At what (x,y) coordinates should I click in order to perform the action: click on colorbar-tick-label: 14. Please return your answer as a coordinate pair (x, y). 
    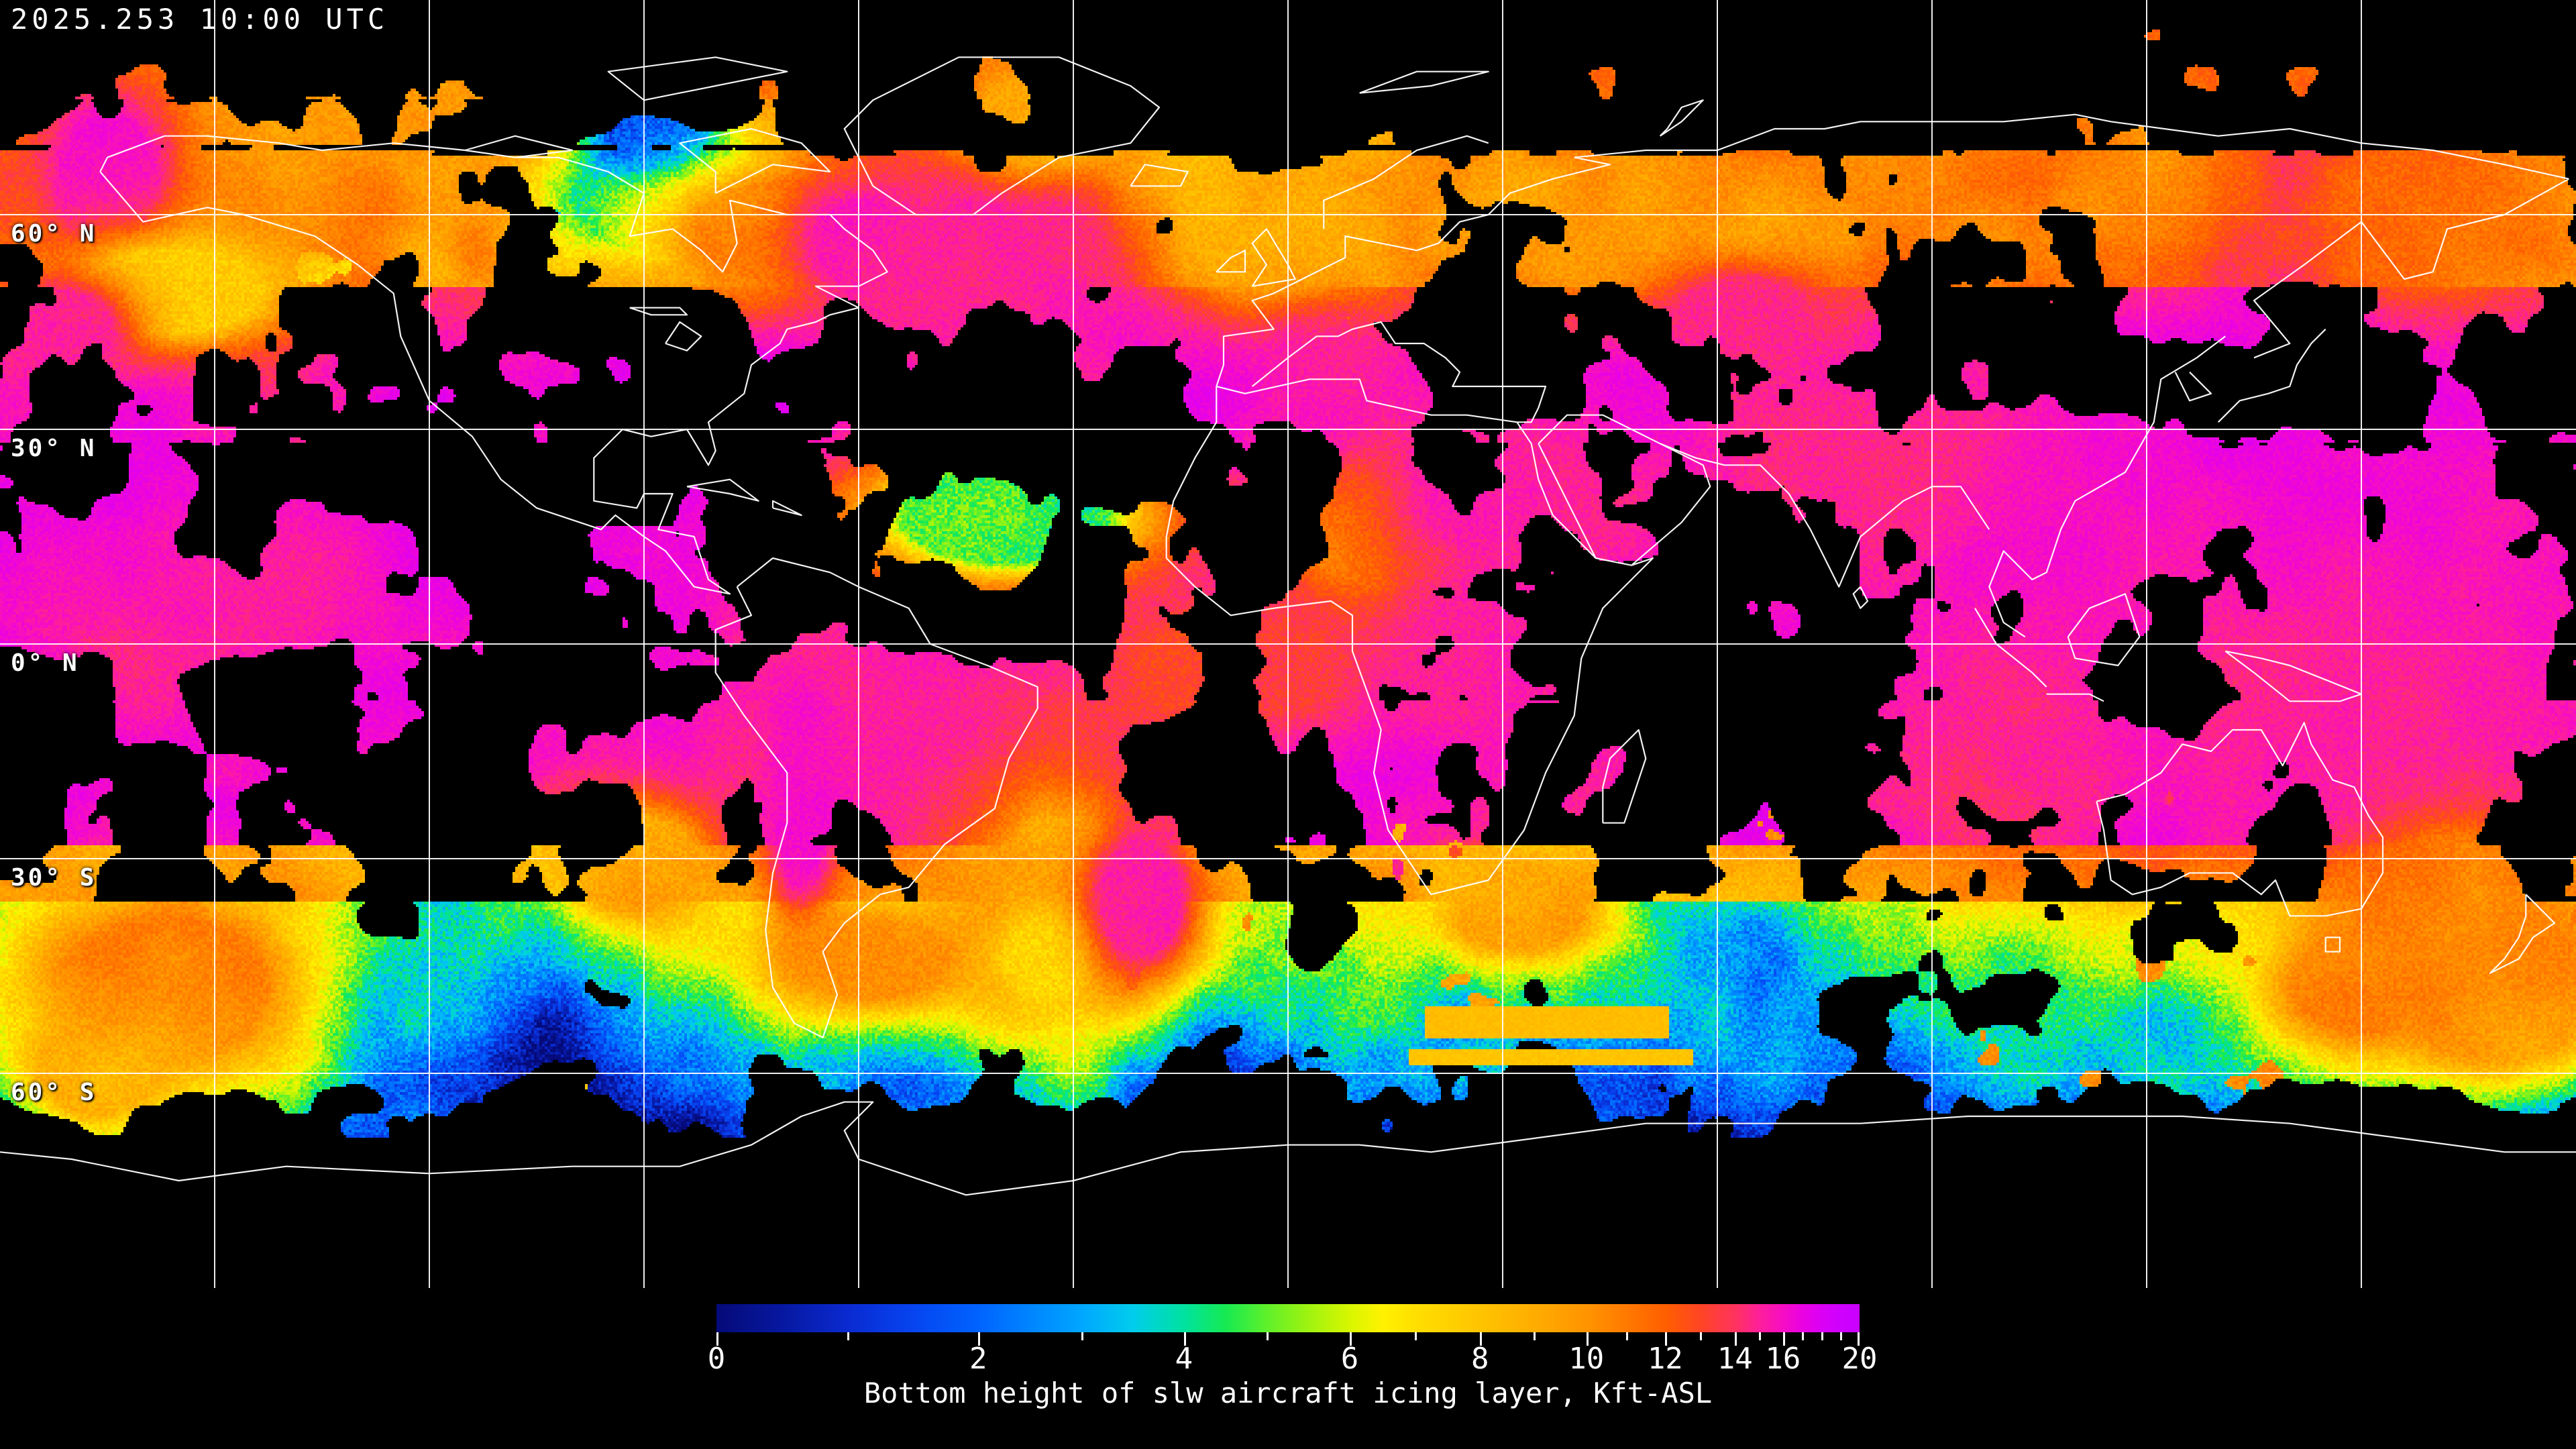
    Looking at the image, I should click on (1735, 1359).